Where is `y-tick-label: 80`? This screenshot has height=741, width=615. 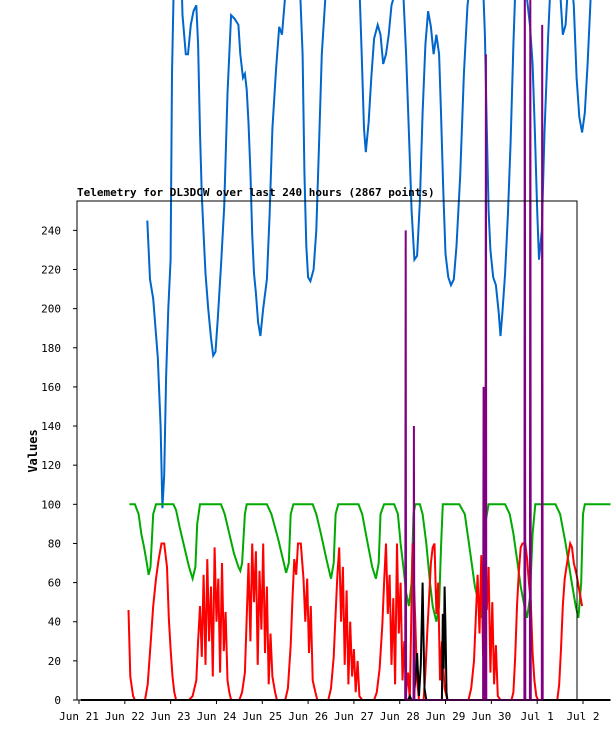 y-tick-label: 80 is located at coordinates (54, 543).